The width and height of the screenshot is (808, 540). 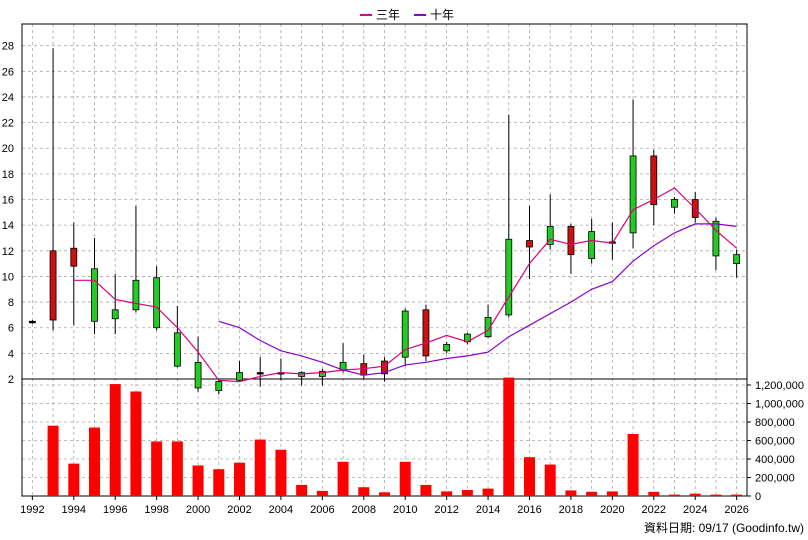 What do you see at coordinates (407, 14) in the screenshot?
I see `legend: 三年 十年` at bounding box center [407, 14].